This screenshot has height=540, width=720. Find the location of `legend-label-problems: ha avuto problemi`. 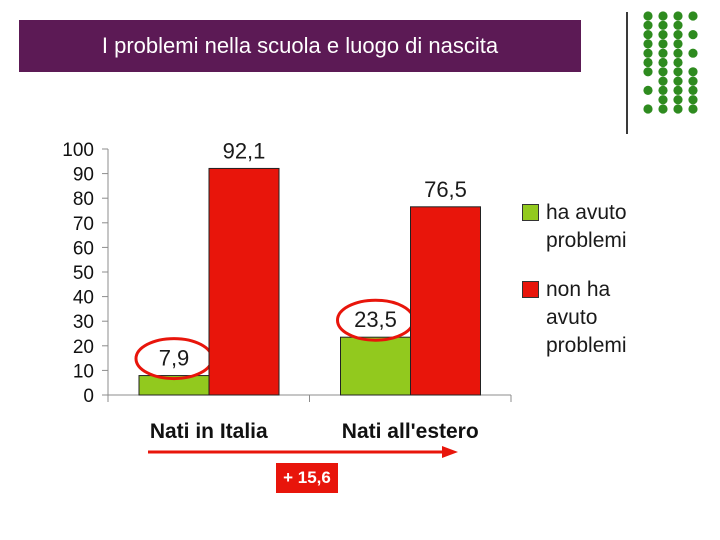

legend-label-problems: ha avuto problemi is located at coordinates (586, 226).